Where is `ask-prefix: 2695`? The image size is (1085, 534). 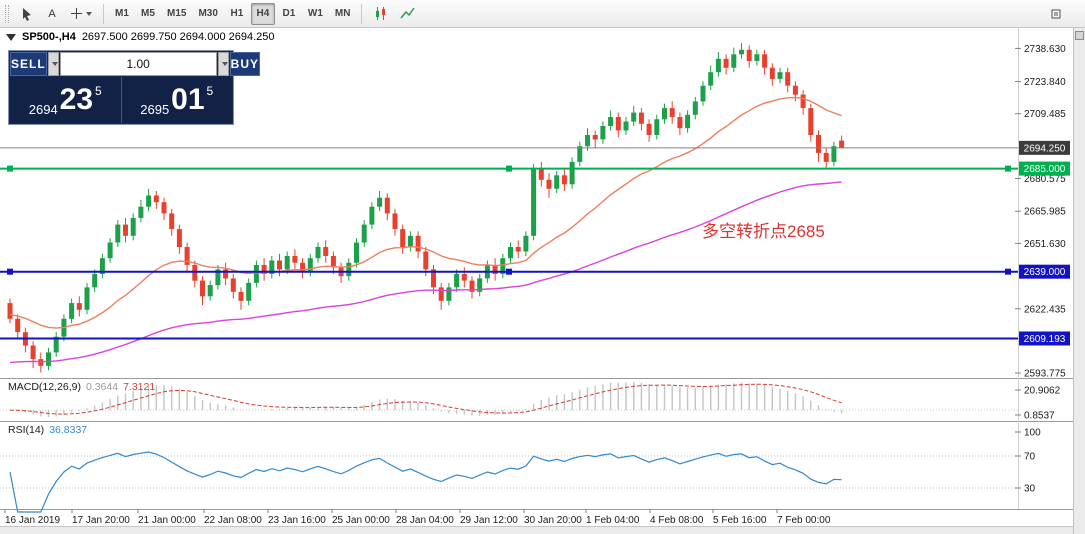 ask-prefix: 2695 is located at coordinates (155, 109).